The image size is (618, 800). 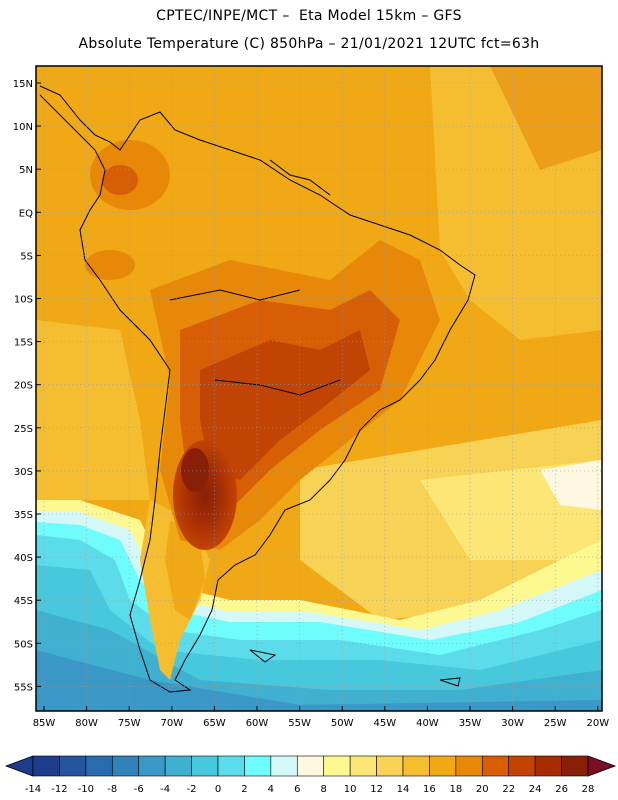 What do you see at coordinates (59, 789) in the screenshot?
I see `legend-label: -12` at bounding box center [59, 789].